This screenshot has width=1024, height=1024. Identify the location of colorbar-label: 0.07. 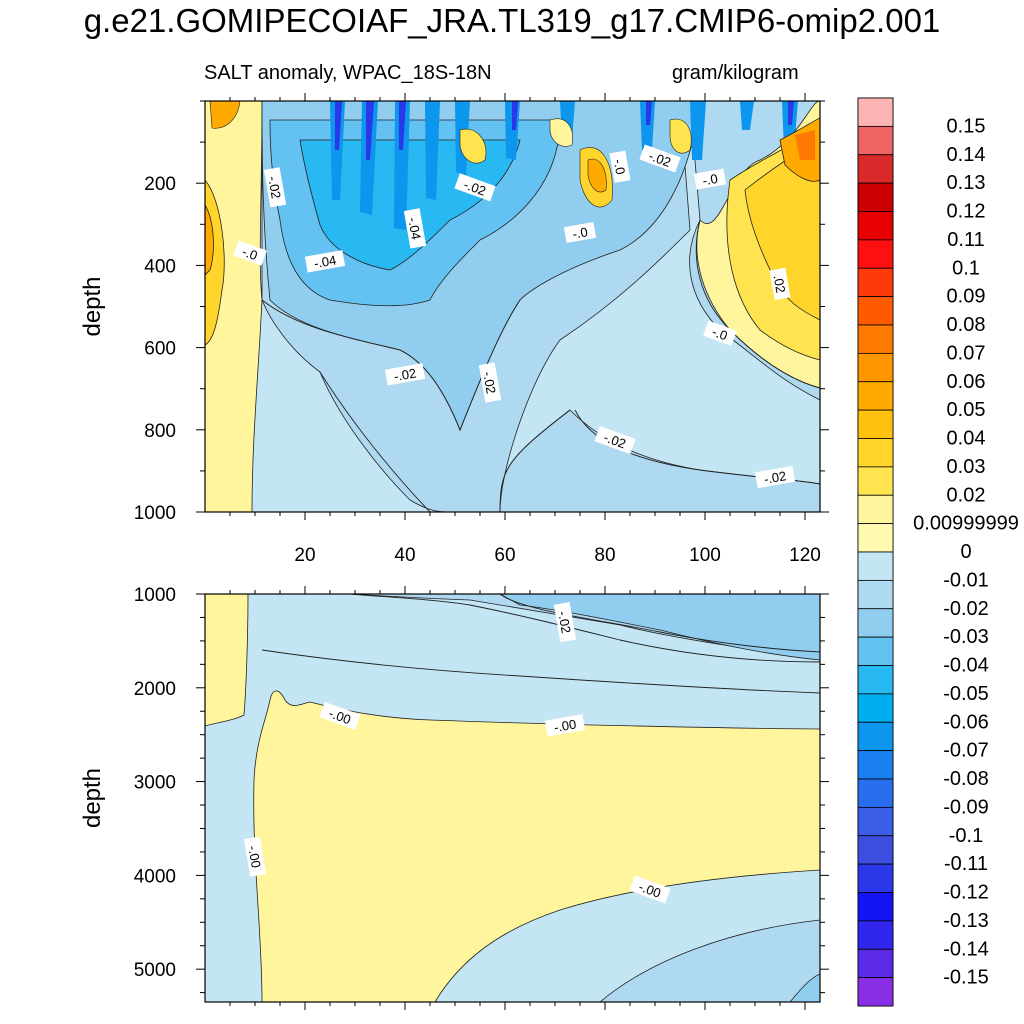
(966, 353).